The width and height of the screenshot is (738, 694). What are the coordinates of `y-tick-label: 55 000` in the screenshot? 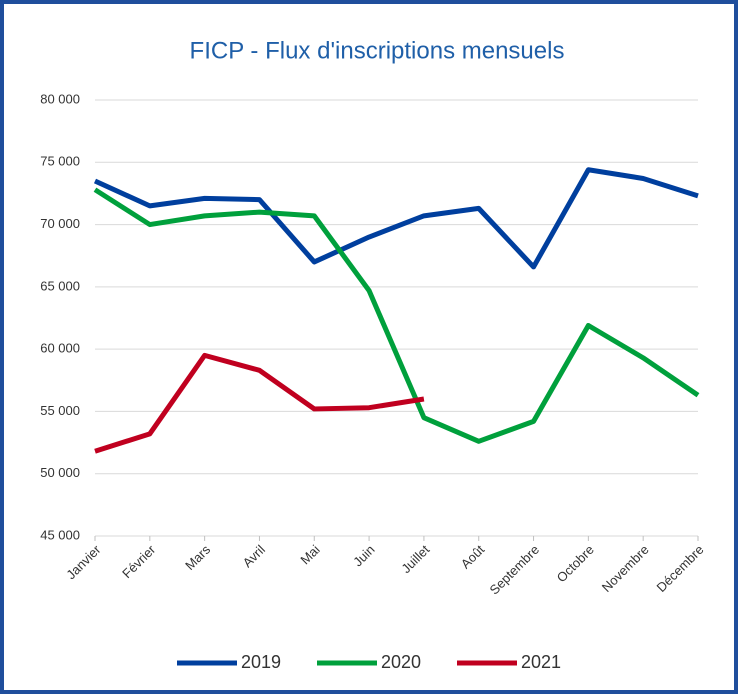 It's located at (60, 410).